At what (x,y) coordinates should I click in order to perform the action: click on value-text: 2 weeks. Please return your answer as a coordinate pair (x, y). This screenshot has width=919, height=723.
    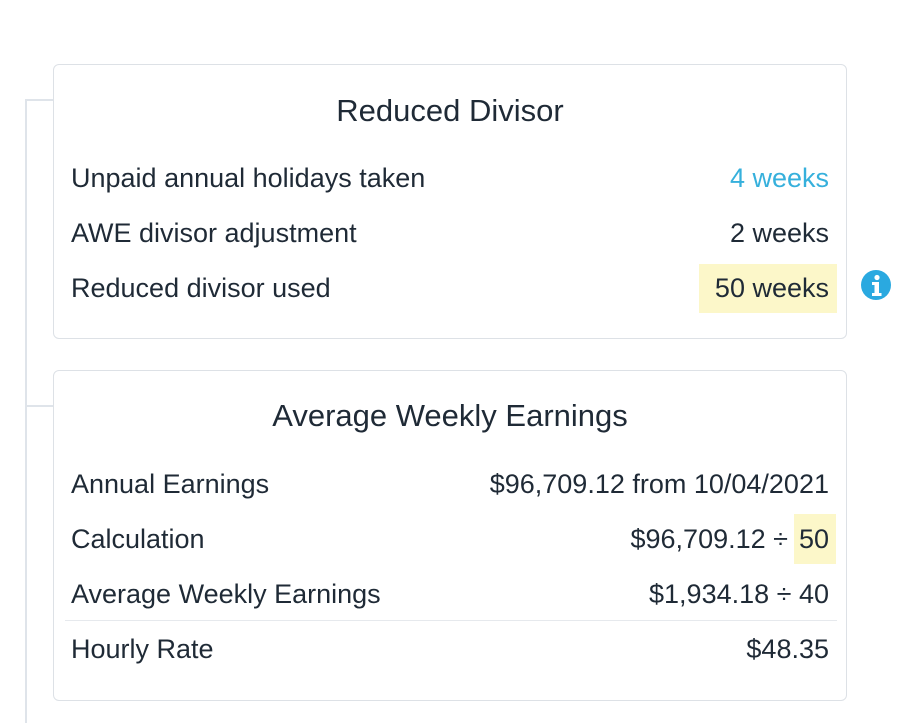
    Looking at the image, I should click on (779, 233).